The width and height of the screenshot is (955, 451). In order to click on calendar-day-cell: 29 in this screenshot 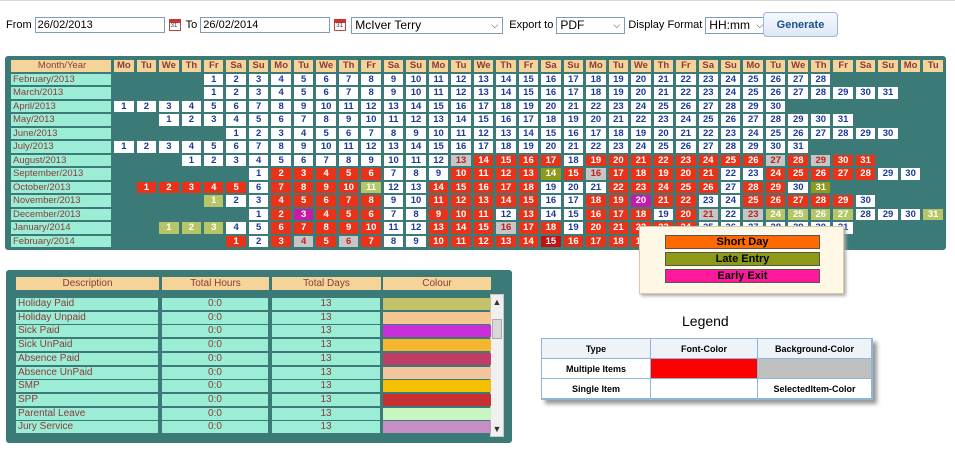, I will do `click(865, 133)`.